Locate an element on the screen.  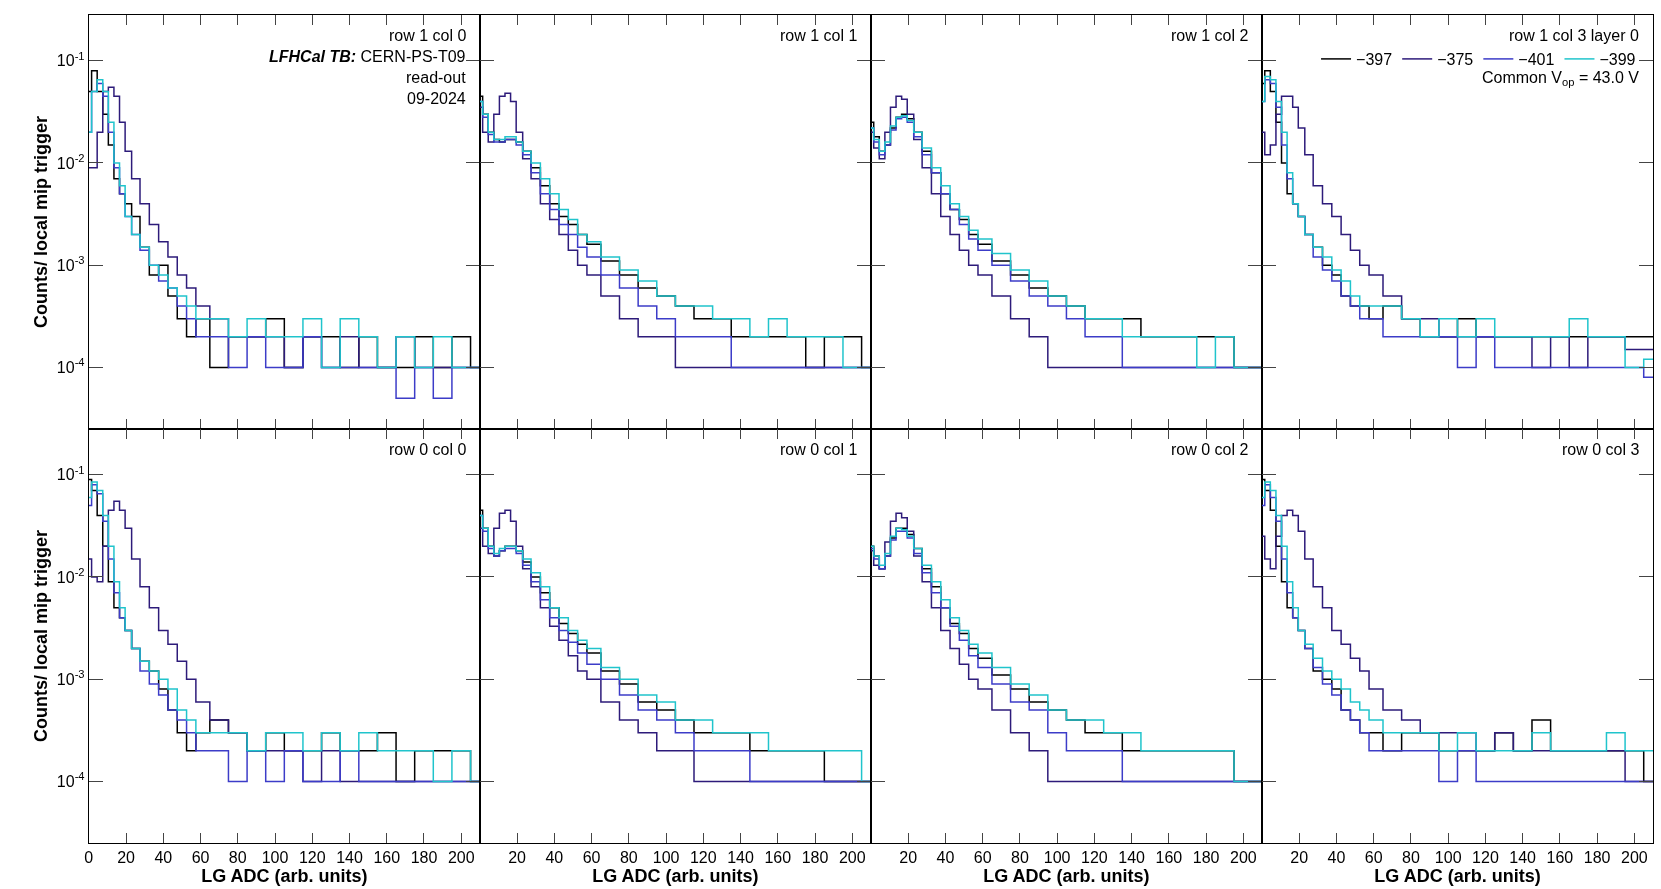
annotation: row 1 col 0 is located at coordinates (428, 35).